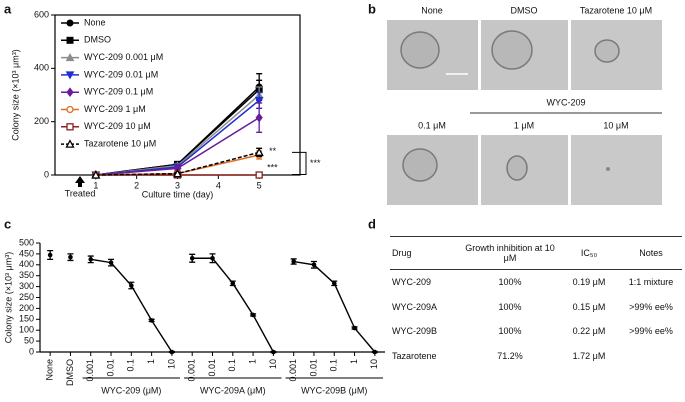 The height and width of the screenshot is (402, 685). Describe the element at coordinates (412, 282) in the screenshot. I see `table-cell: WYC-209` at that location.